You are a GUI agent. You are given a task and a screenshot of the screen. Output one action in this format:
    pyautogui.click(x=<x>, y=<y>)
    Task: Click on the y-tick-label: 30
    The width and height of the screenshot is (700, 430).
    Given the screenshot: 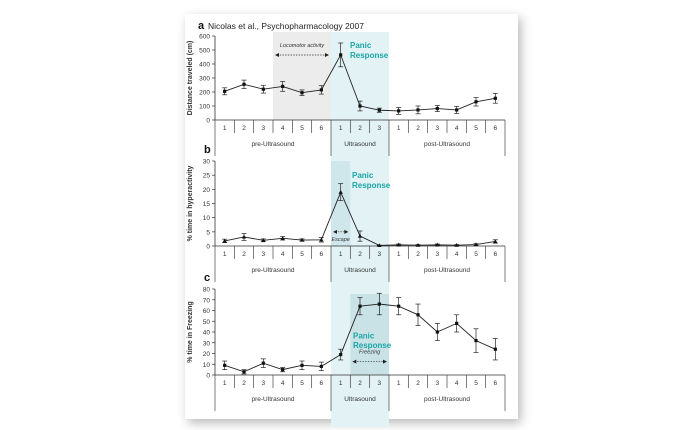 What is the action you would take?
    pyautogui.click(x=207, y=343)
    